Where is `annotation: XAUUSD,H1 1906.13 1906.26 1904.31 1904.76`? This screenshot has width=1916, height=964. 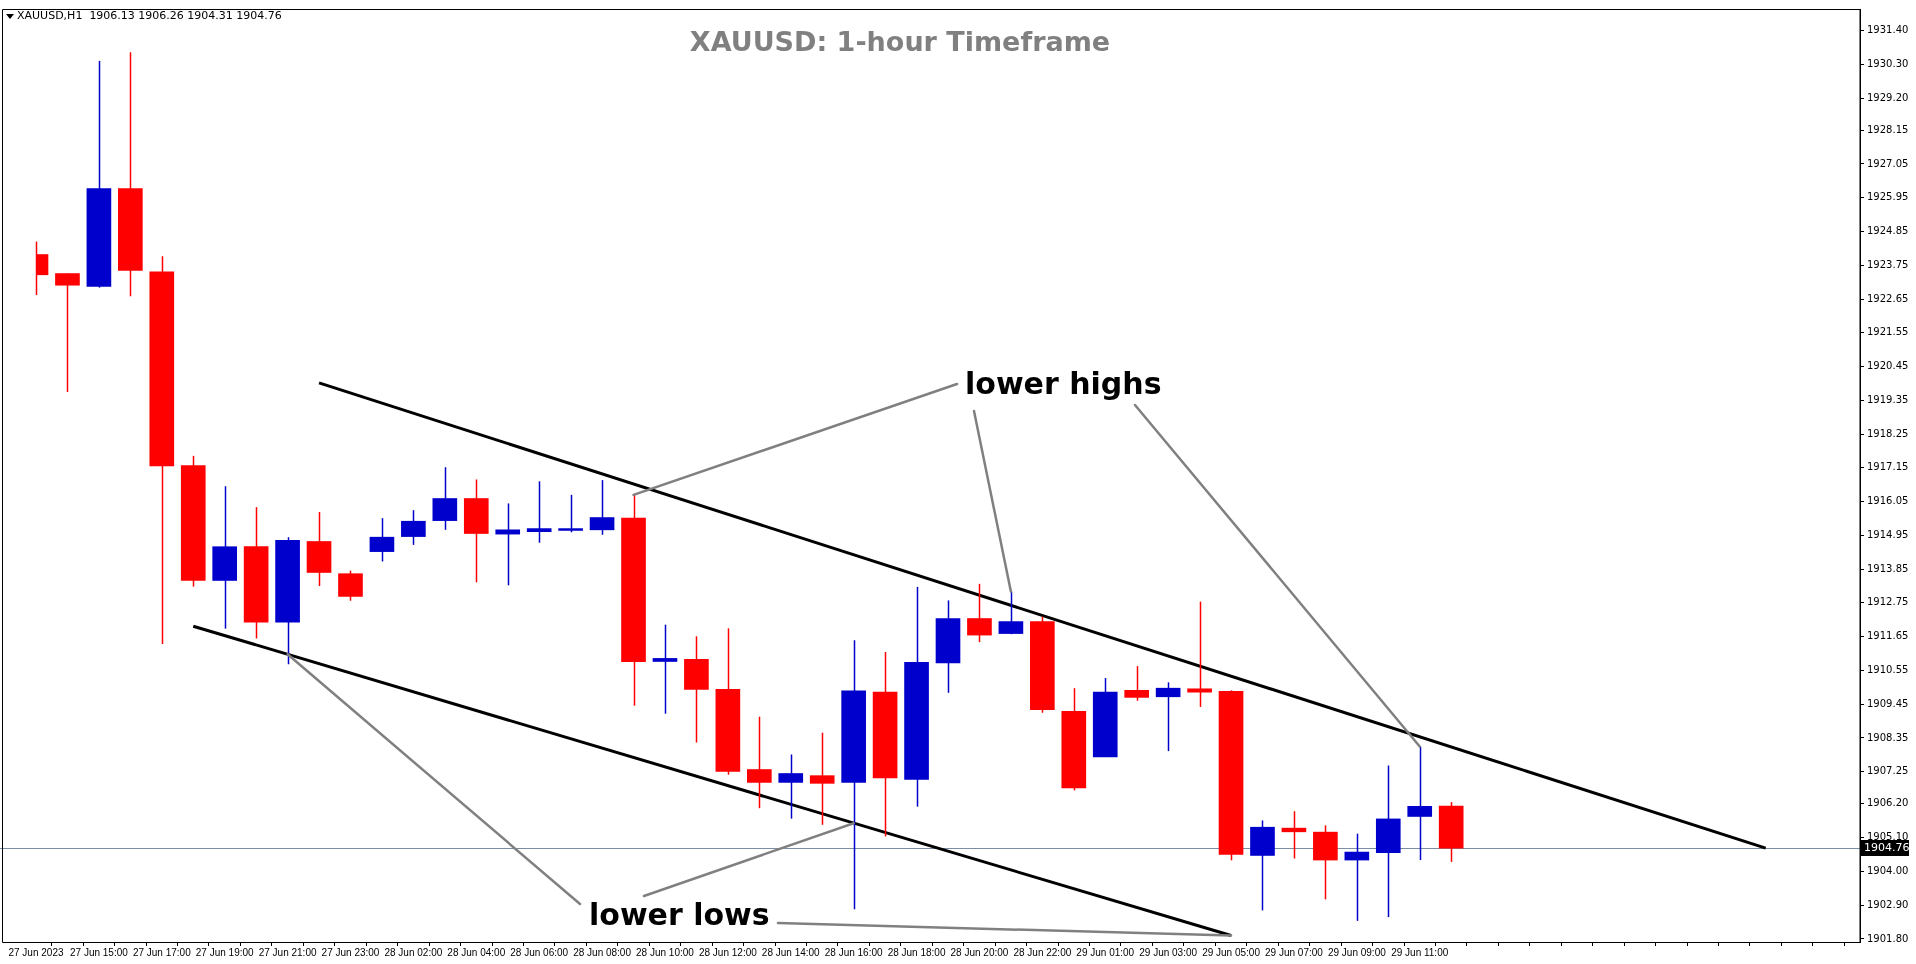
annotation: XAUUSD,H1 1906.13 1906.26 1904.31 1904.76 is located at coordinates (149, 15).